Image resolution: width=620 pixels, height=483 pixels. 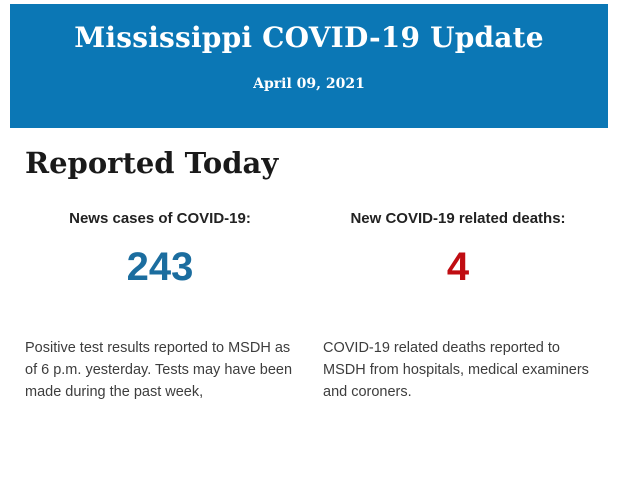 I want to click on page-title: Mississippi COVID-19 Update, so click(x=309, y=37).